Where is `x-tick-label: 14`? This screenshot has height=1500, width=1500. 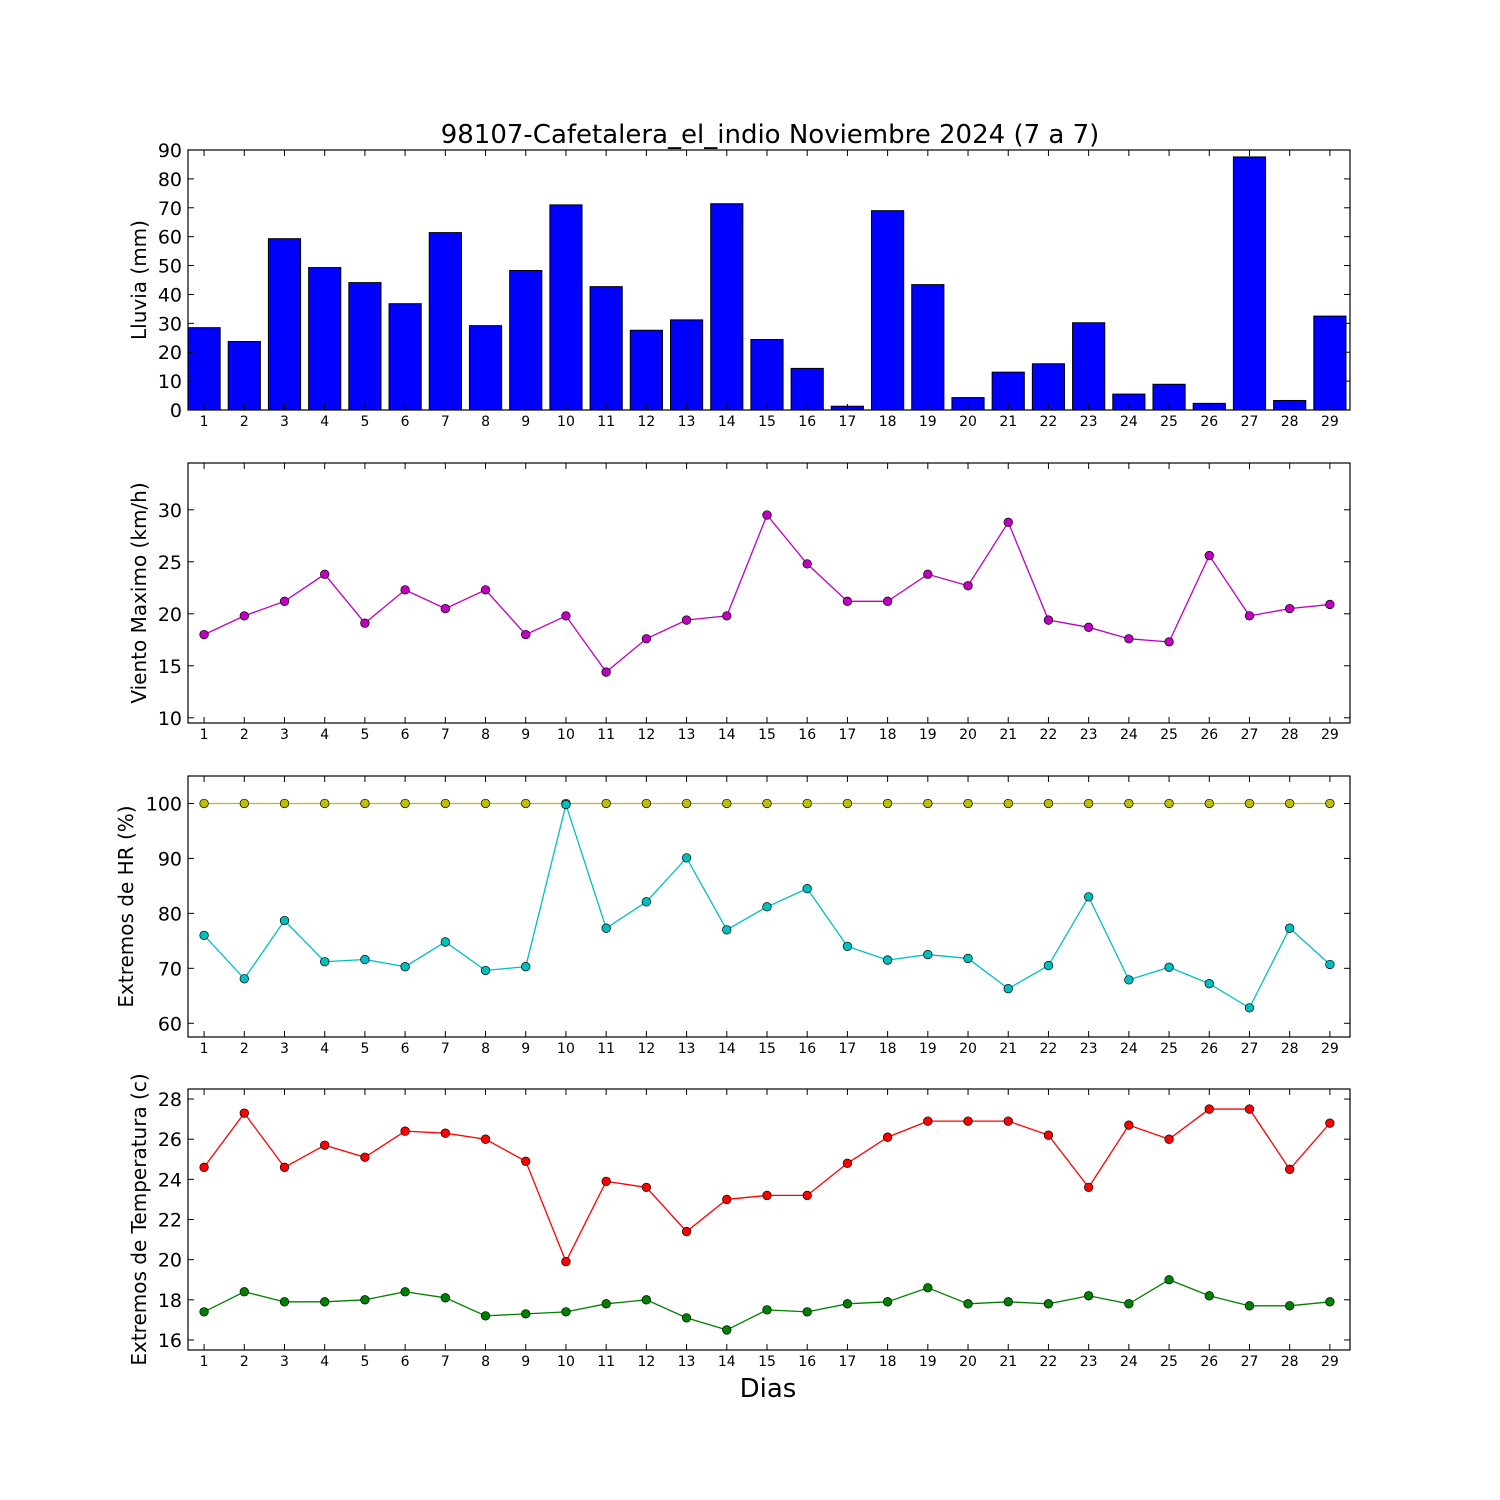 x-tick-label: 14 is located at coordinates (727, 1049).